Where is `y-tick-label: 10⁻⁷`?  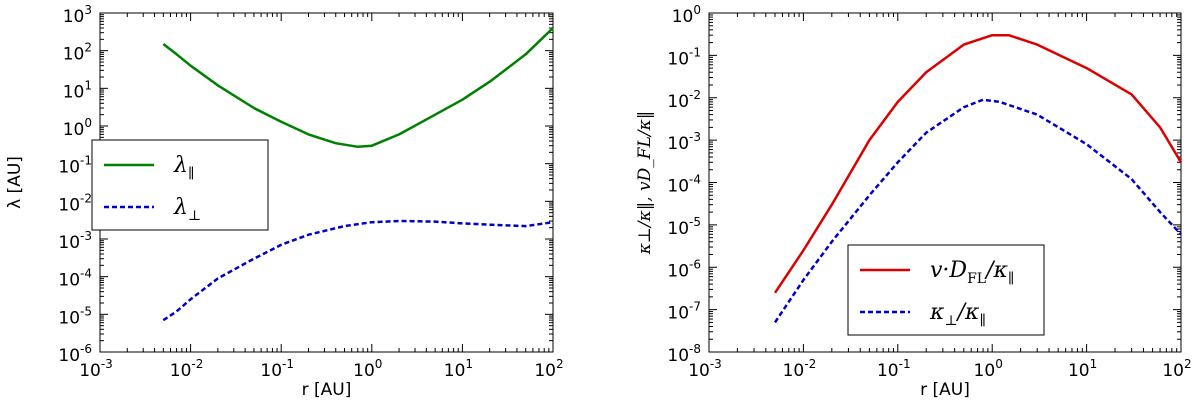
y-tick-label: 10⁻⁷ is located at coordinates (684, 312).